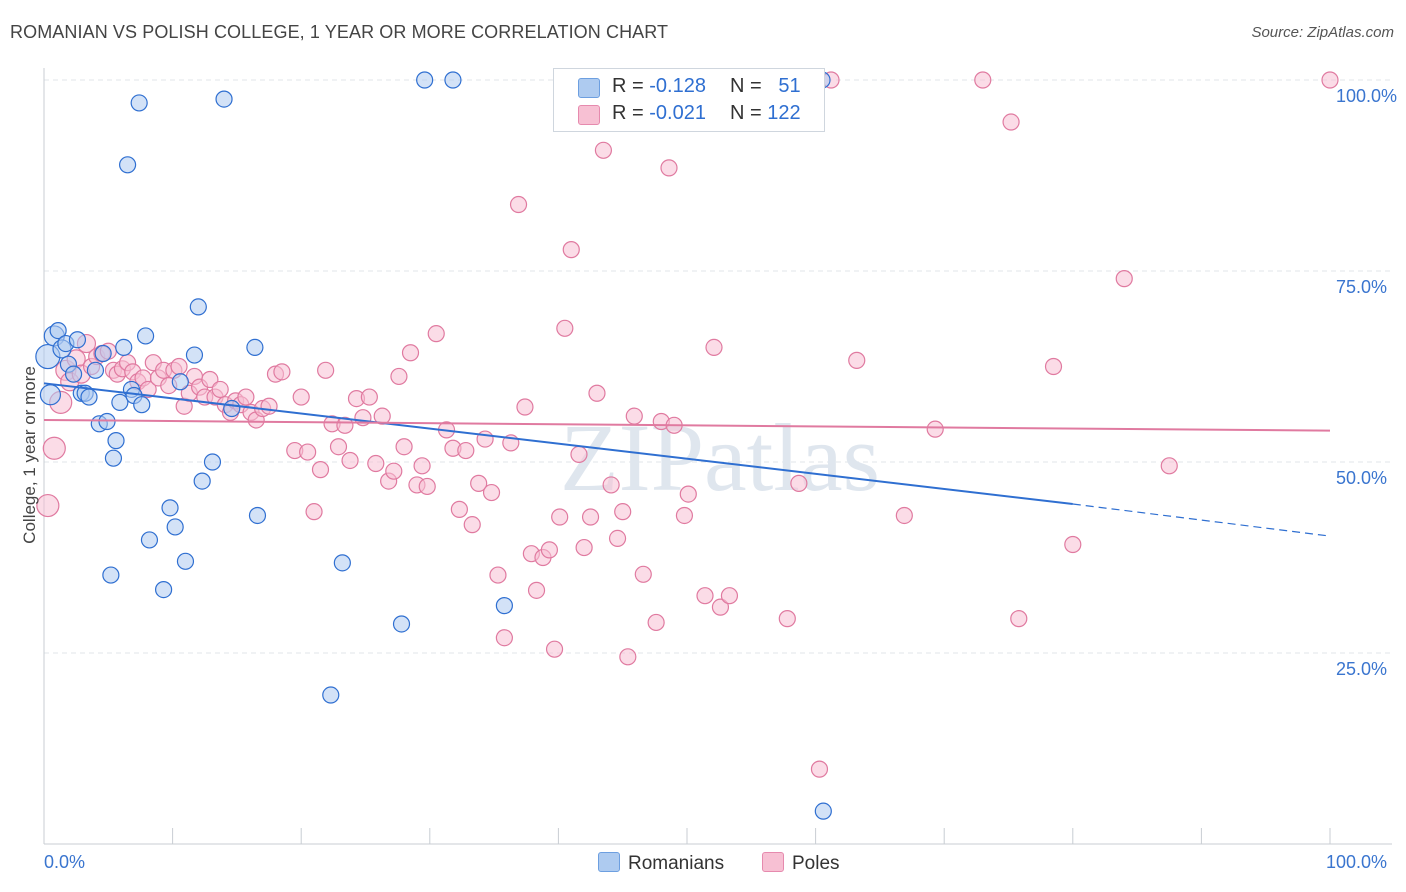 This screenshot has height=892, width=1406. Describe the element at coordinates (1362, 669) in the screenshot. I see `y-tick-label-25: 25.0%` at that location.